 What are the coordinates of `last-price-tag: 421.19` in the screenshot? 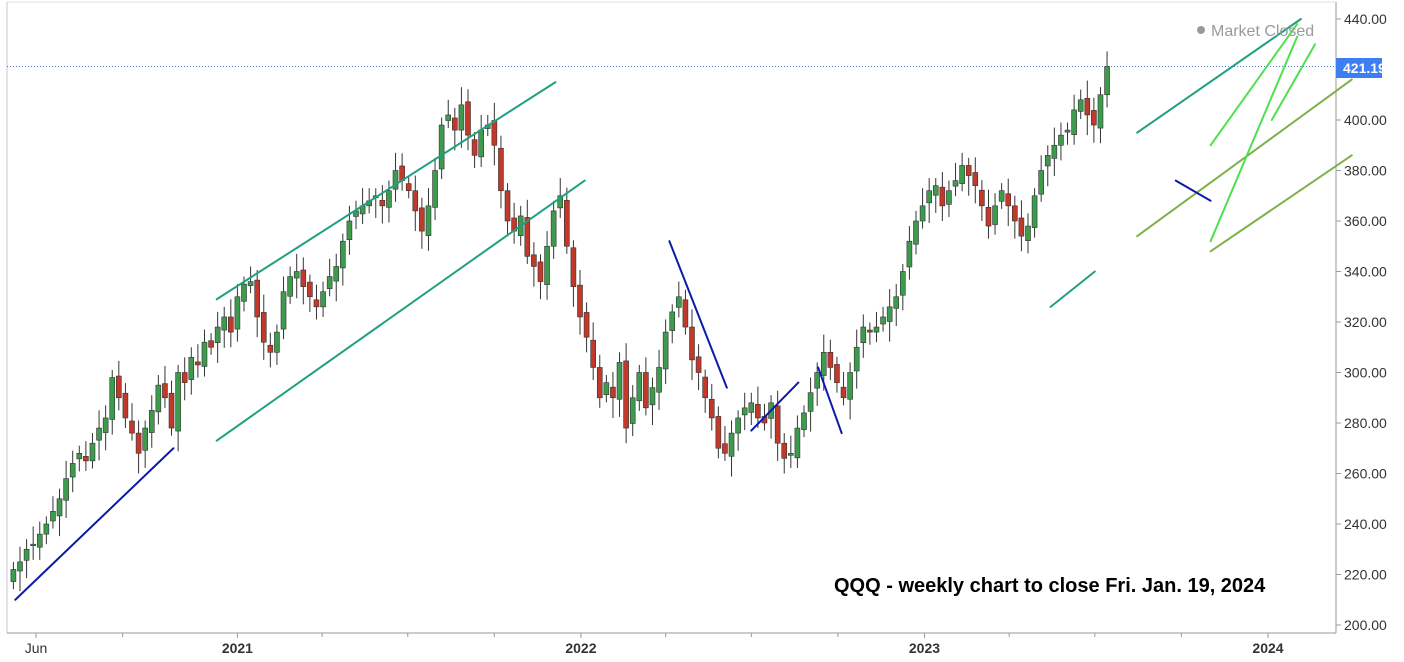 It's located at (1361, 68).